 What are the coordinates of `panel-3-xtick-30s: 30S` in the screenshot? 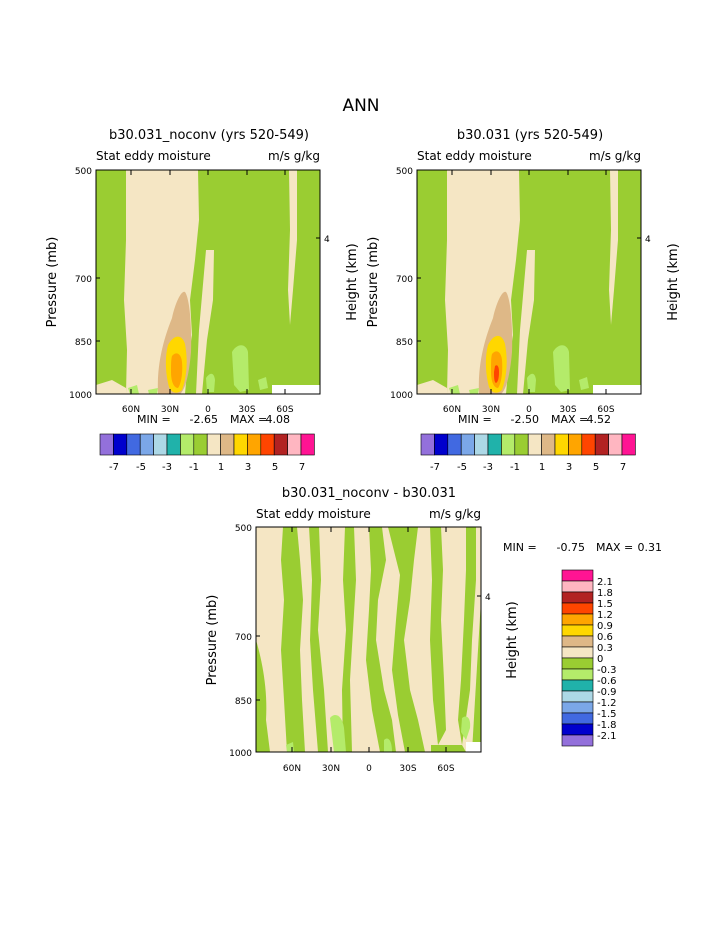 It's located at (407, 769).